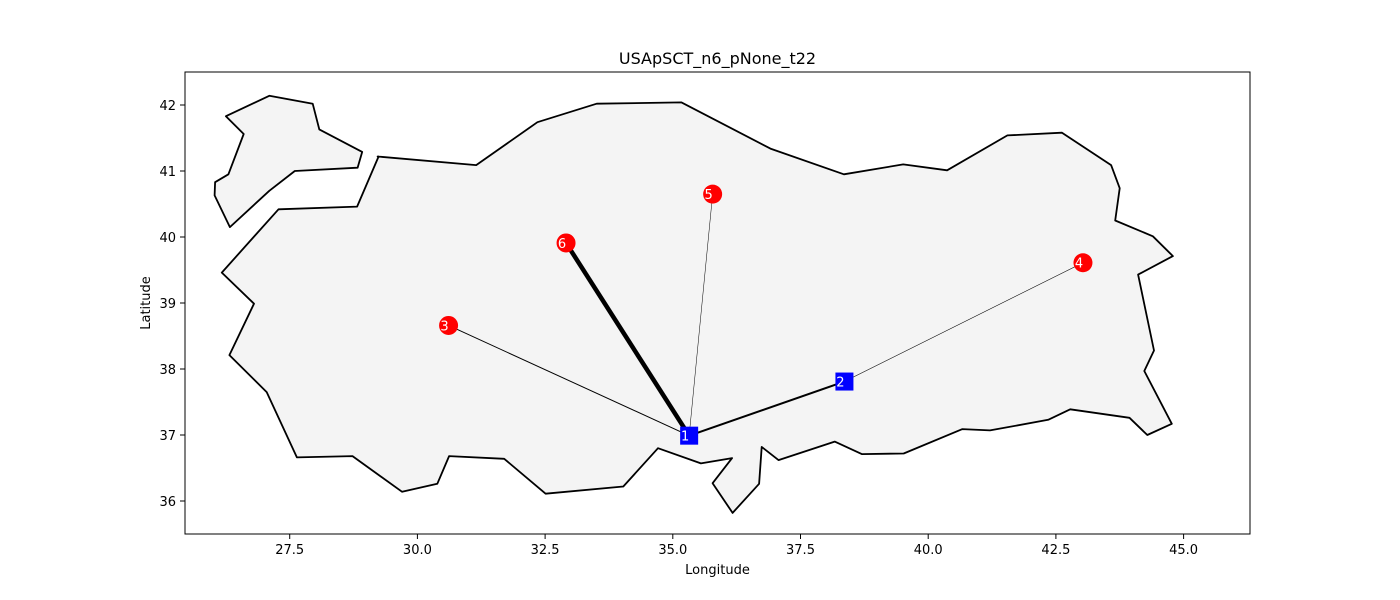  I want to click on node-label-3: 3, so click(444, 326).